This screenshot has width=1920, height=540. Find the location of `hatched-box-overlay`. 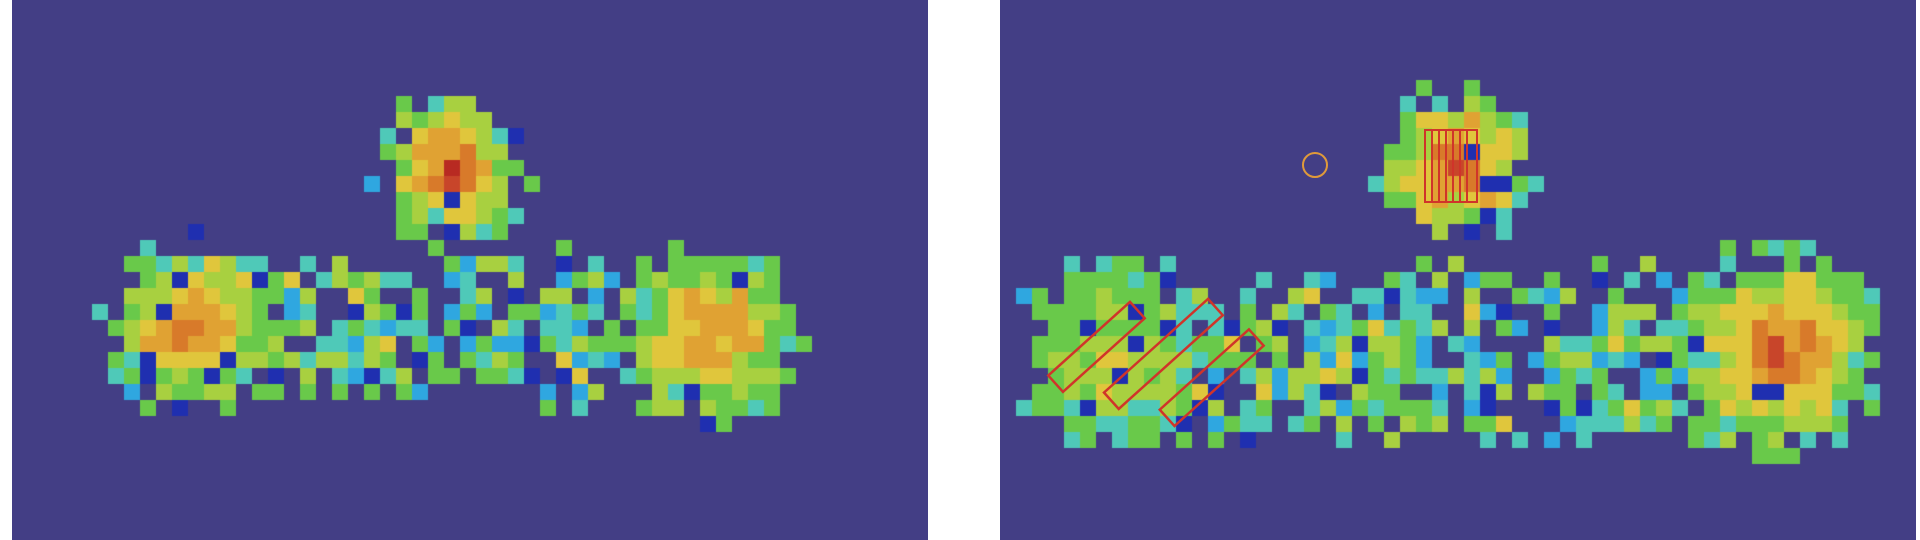

hatched-box-overlay is located at coordinates (1451, 166).